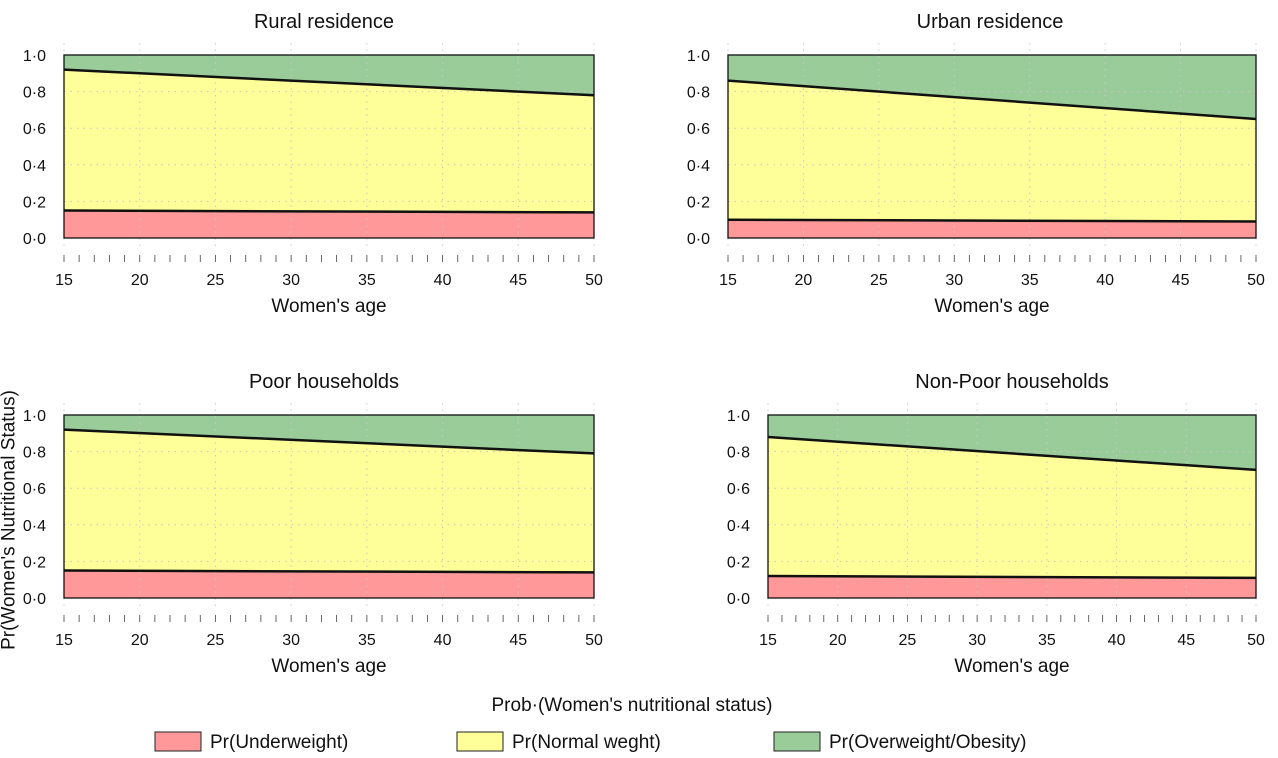 The width and height of the screenshot is (1278, 758). I want to click on legend-item-normal-weight: Pr(Normal weght), so click(558, 742).